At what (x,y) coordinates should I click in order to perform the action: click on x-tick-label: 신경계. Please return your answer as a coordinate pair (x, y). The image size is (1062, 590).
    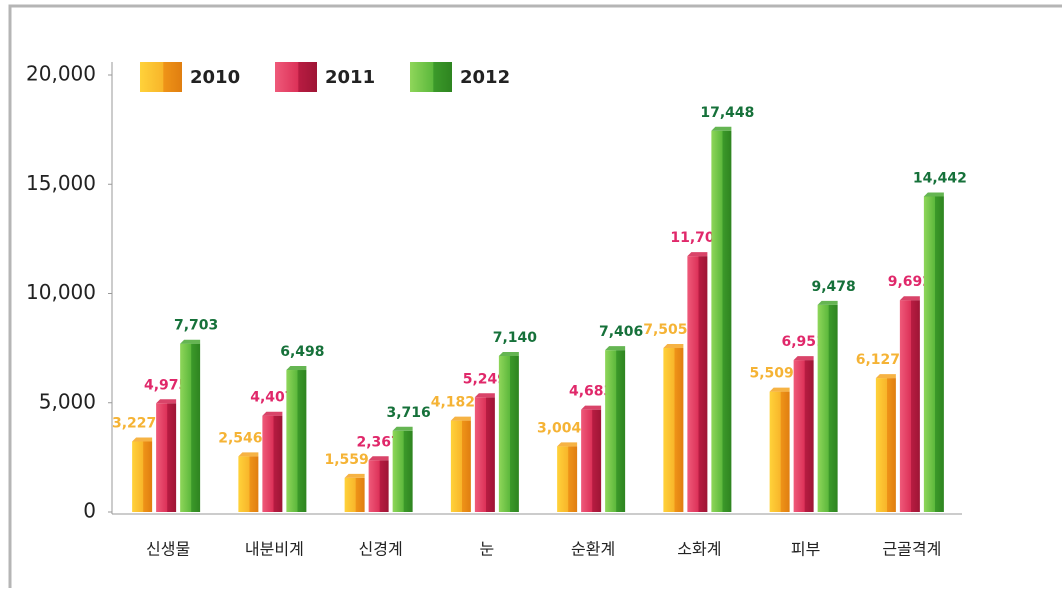
    Looking at the image, I should click on (381, 549).